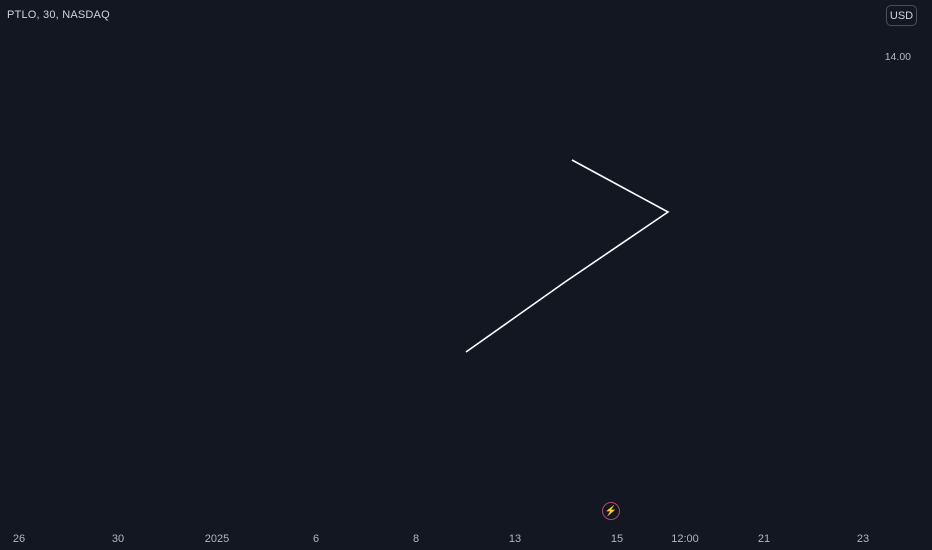 Image resolution: width=932 pixels, height=550 pixels. I want to click on time-tick-label: 8, so click(416, 539).